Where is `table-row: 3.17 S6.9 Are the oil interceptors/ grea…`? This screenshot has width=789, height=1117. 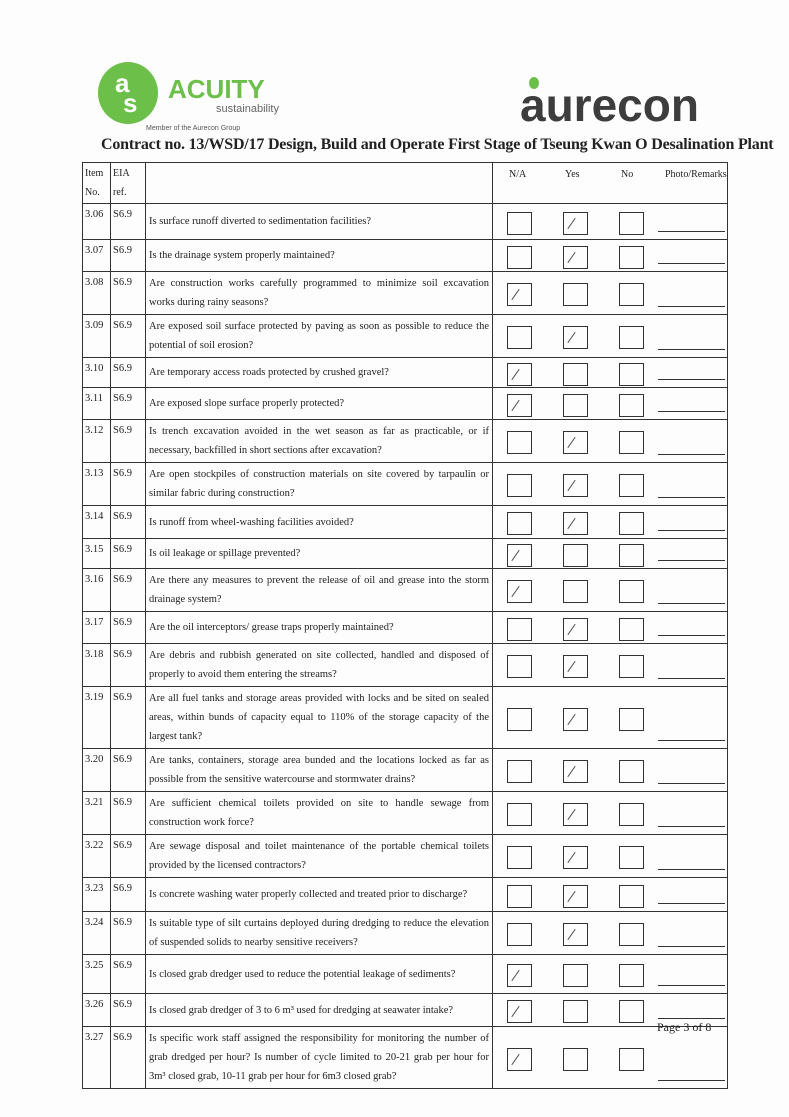
table-row: 3.17 S6.9 Are the oil interceptors/ grea… is located at coordinates (405, 627).